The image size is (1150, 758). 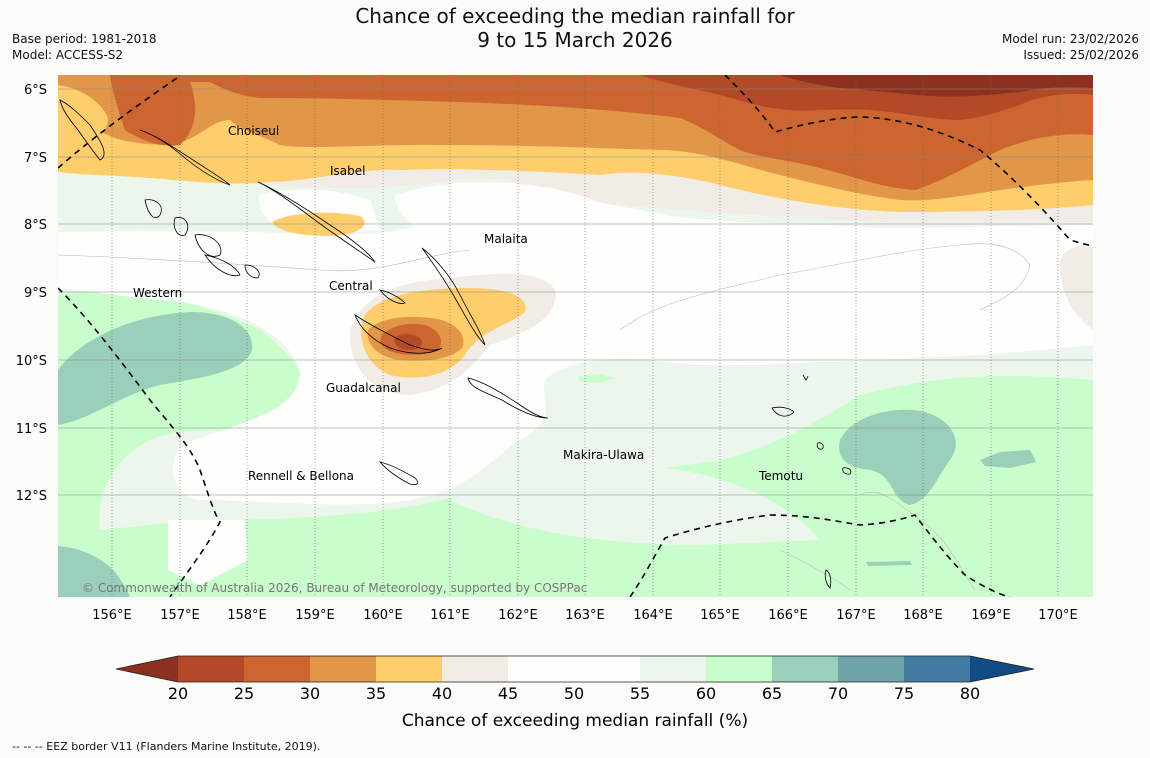 I want to click on colorbar-tick: 55, so click(x=640, y=693).